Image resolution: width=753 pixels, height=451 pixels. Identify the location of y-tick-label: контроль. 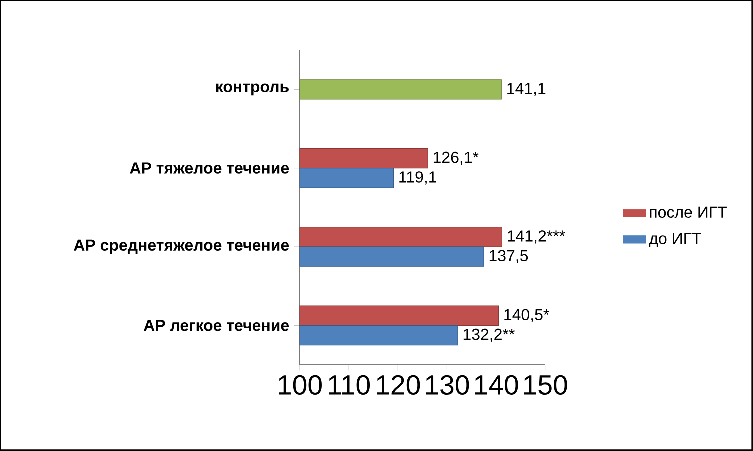
(252, 90).